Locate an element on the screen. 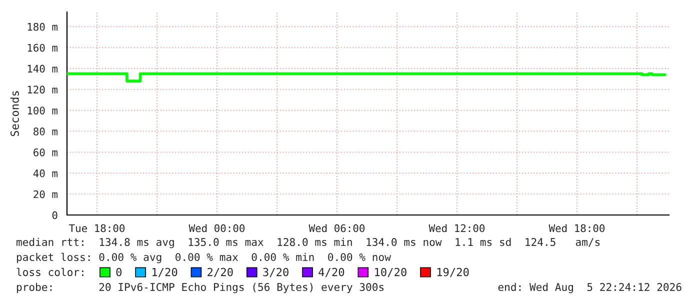  y-tick-label: 60 m is located at coordinates (46, 152).